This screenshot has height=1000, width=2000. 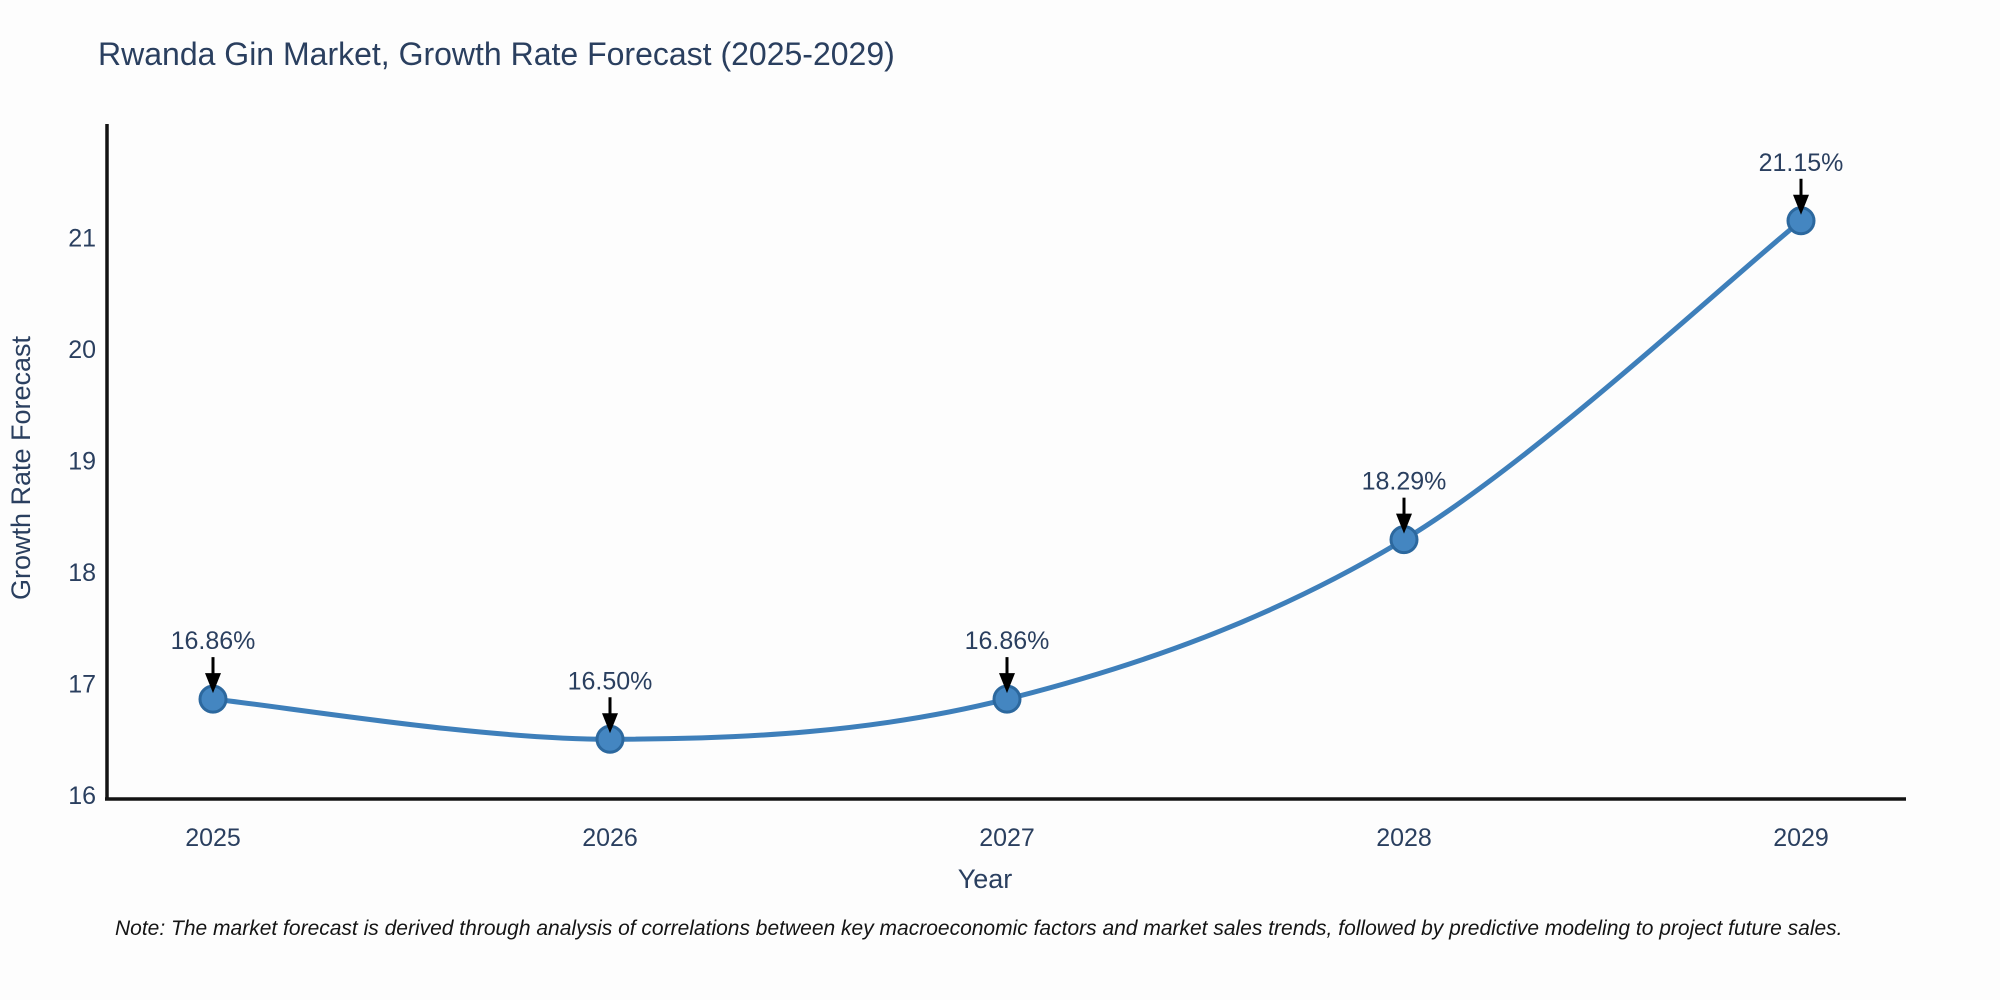 I want to click on point-label-2026: 16.50%, so click(x=610, y=681).